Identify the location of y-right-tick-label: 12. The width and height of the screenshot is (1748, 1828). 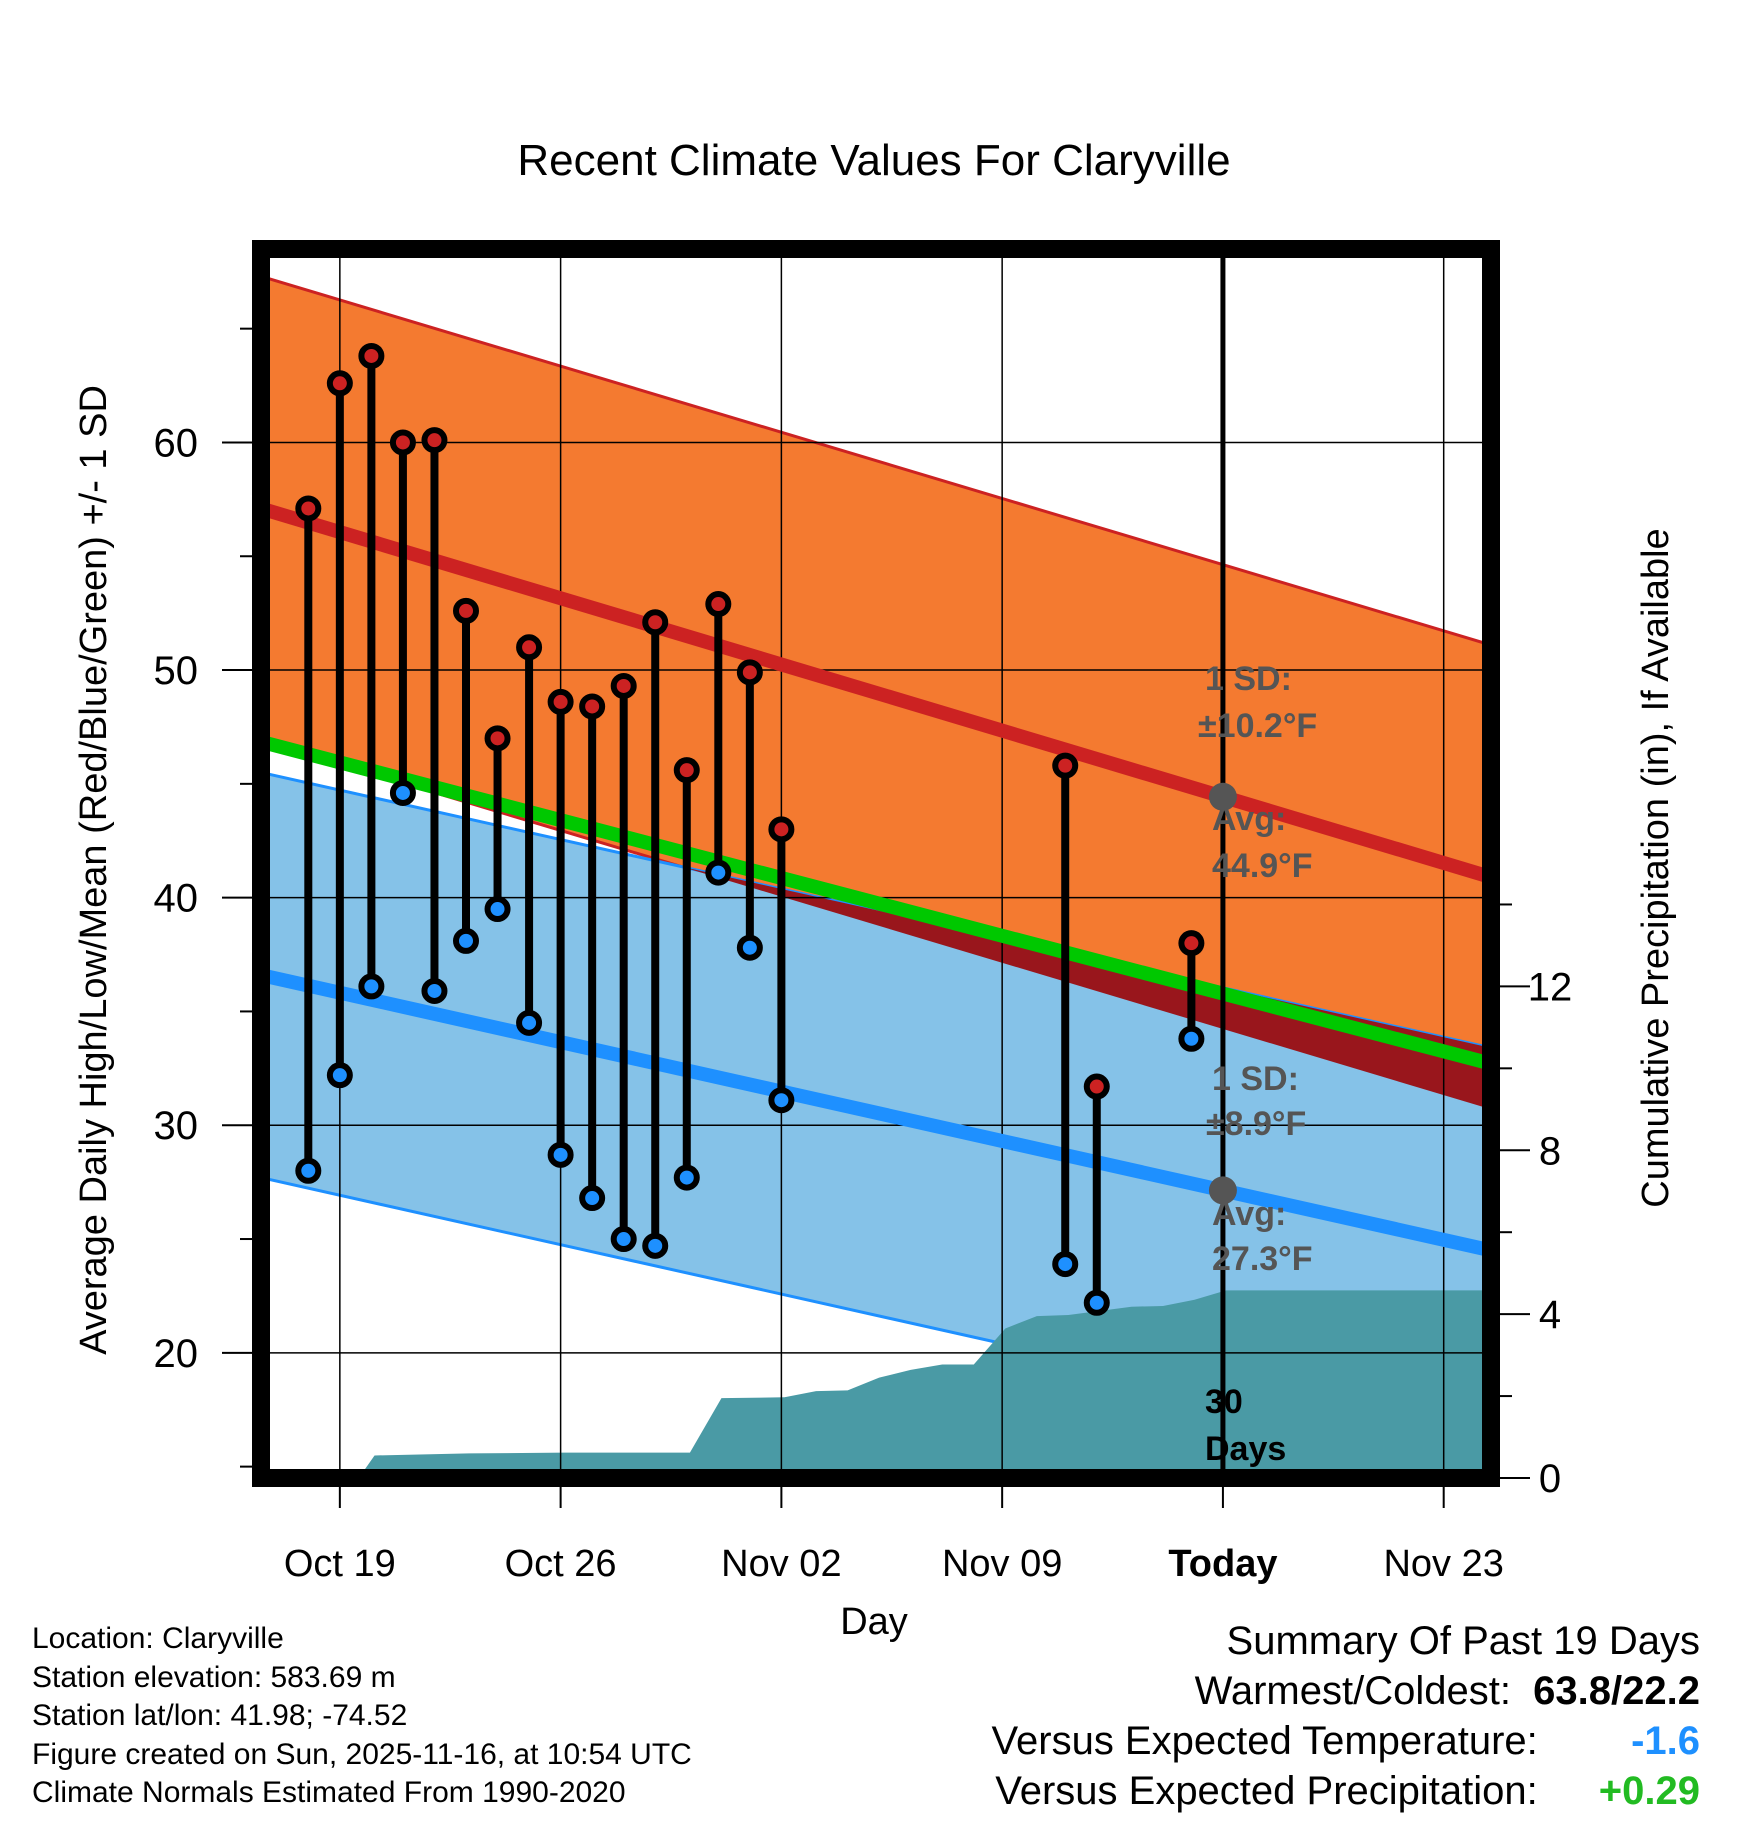
(1550, 987).